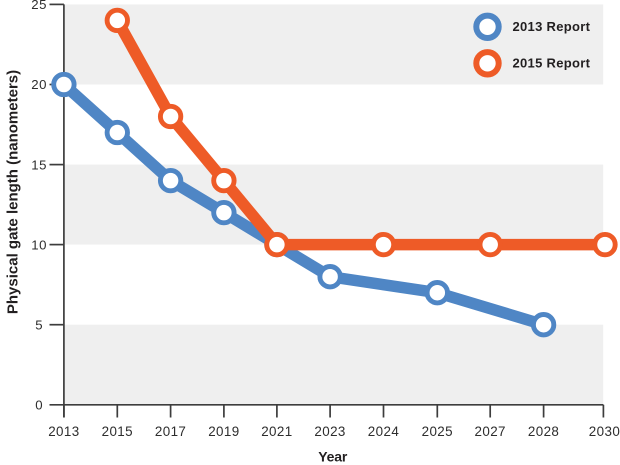 Image resolution: width=620 pixels, height=465 pixels. What do you see at coordinates (39, 6) in the screenshot?
I see `svg-text: 25` at bounding box center [39, 6].